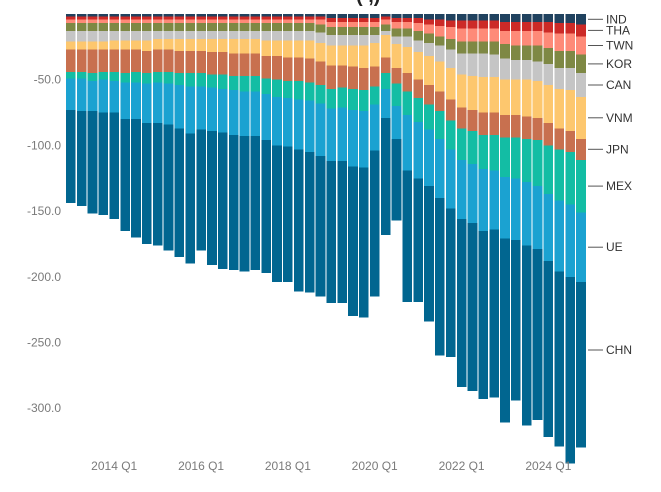  I want to click on bar-tha-2019-q2, so click(342, 19).